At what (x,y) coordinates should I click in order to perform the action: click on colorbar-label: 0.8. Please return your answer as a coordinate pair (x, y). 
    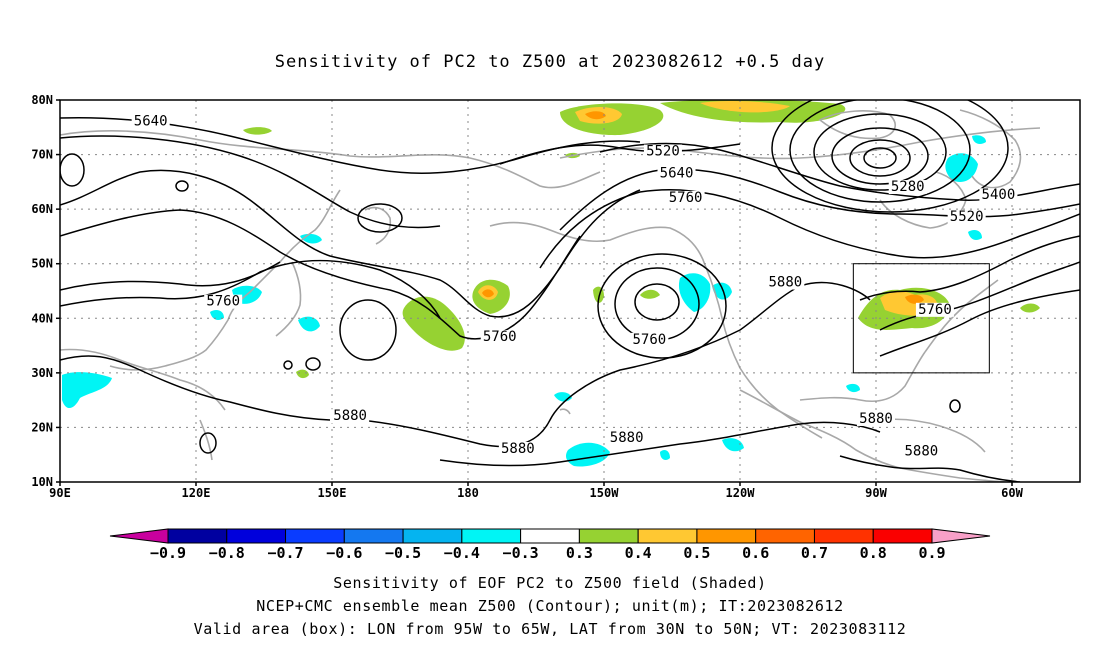
    Looking at the image, I should click on (873, 553).